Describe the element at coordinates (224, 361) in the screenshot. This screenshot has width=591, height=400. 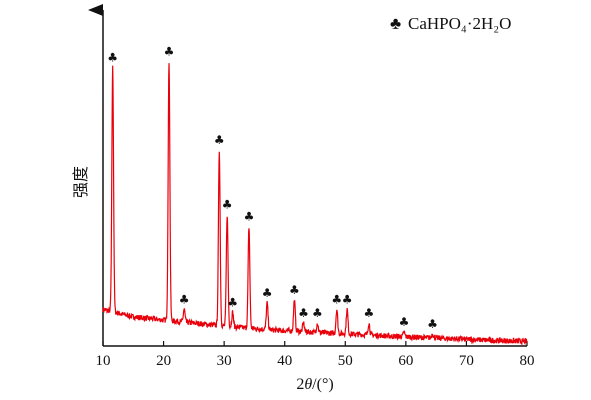
I see `x-tick-label: 30` at that location.